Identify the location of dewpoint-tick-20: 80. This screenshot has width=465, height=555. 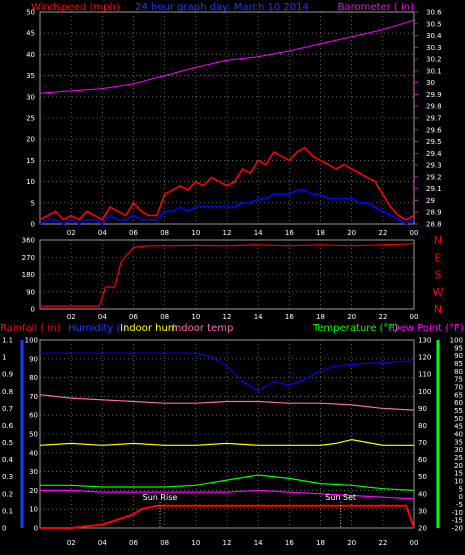
(458, 372).